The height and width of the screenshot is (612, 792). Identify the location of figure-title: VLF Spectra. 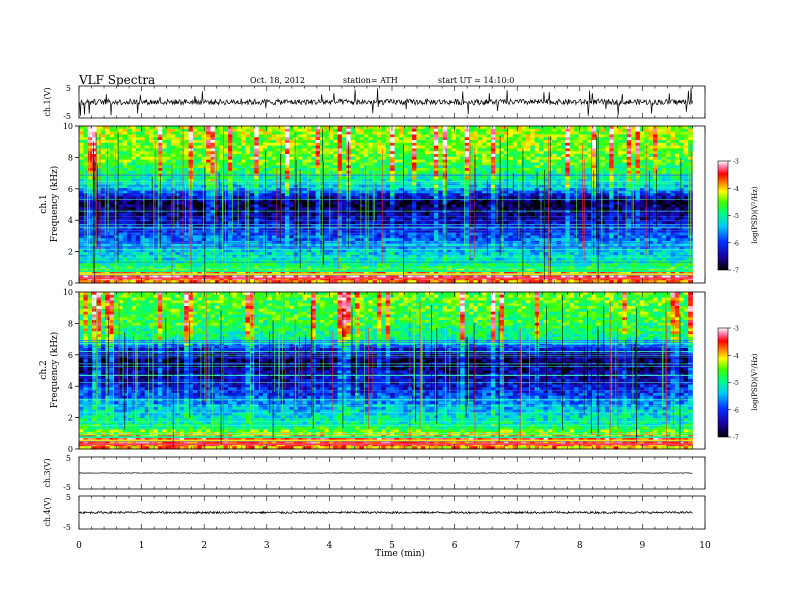
(116, 80).